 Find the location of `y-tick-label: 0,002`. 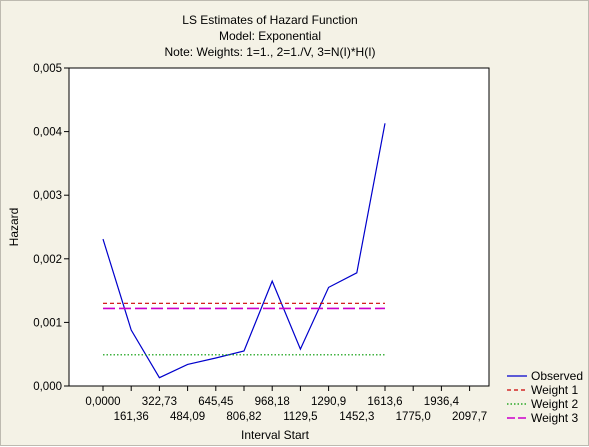

y-tick-label: 0,002 is located at coordinates (47, 260).